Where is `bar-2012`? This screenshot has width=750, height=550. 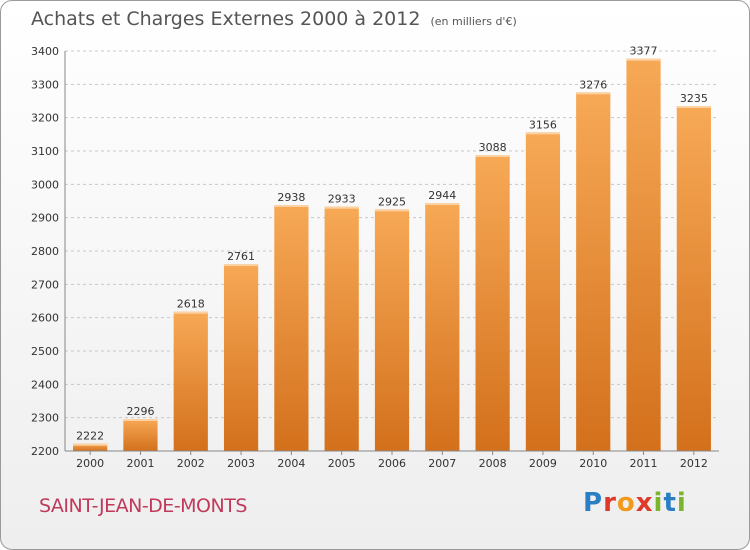
bar-2012 is located at coordinates (693, 278).